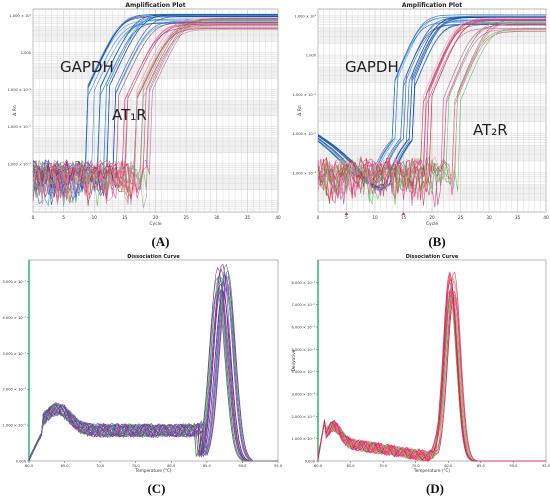 This screenshot has height=501, width=550. What do you see at coordinates (33, 217) in the screenshot?
I see `x-tick-label: 0` at bounding box center [33, 217].